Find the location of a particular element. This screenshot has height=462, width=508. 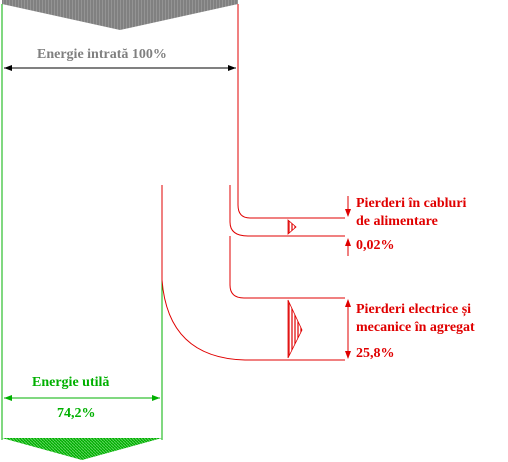

loss-cables-label-line1: Pierderi în cabluri is located at coordinates (411, 203).